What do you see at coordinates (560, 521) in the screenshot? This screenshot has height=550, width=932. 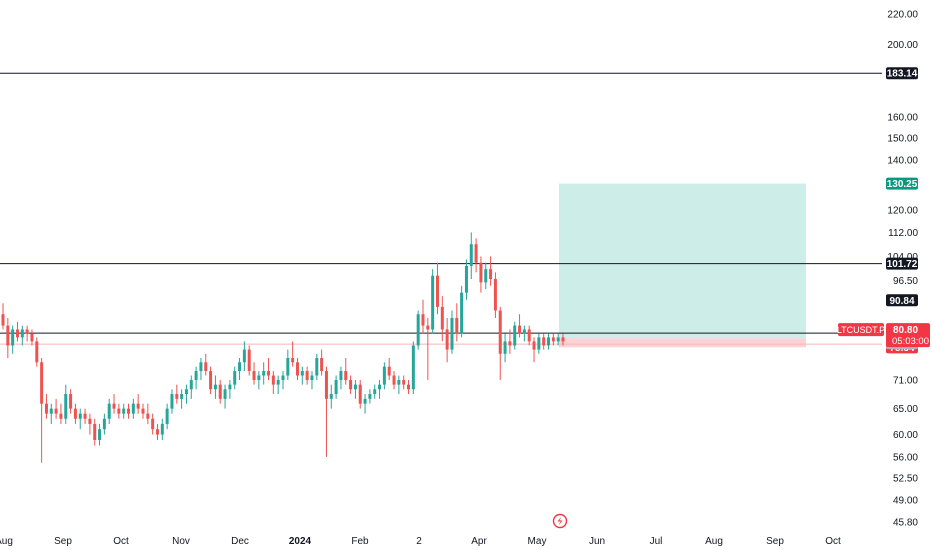 I see `flash-icon` at bounding box center [560, 521].